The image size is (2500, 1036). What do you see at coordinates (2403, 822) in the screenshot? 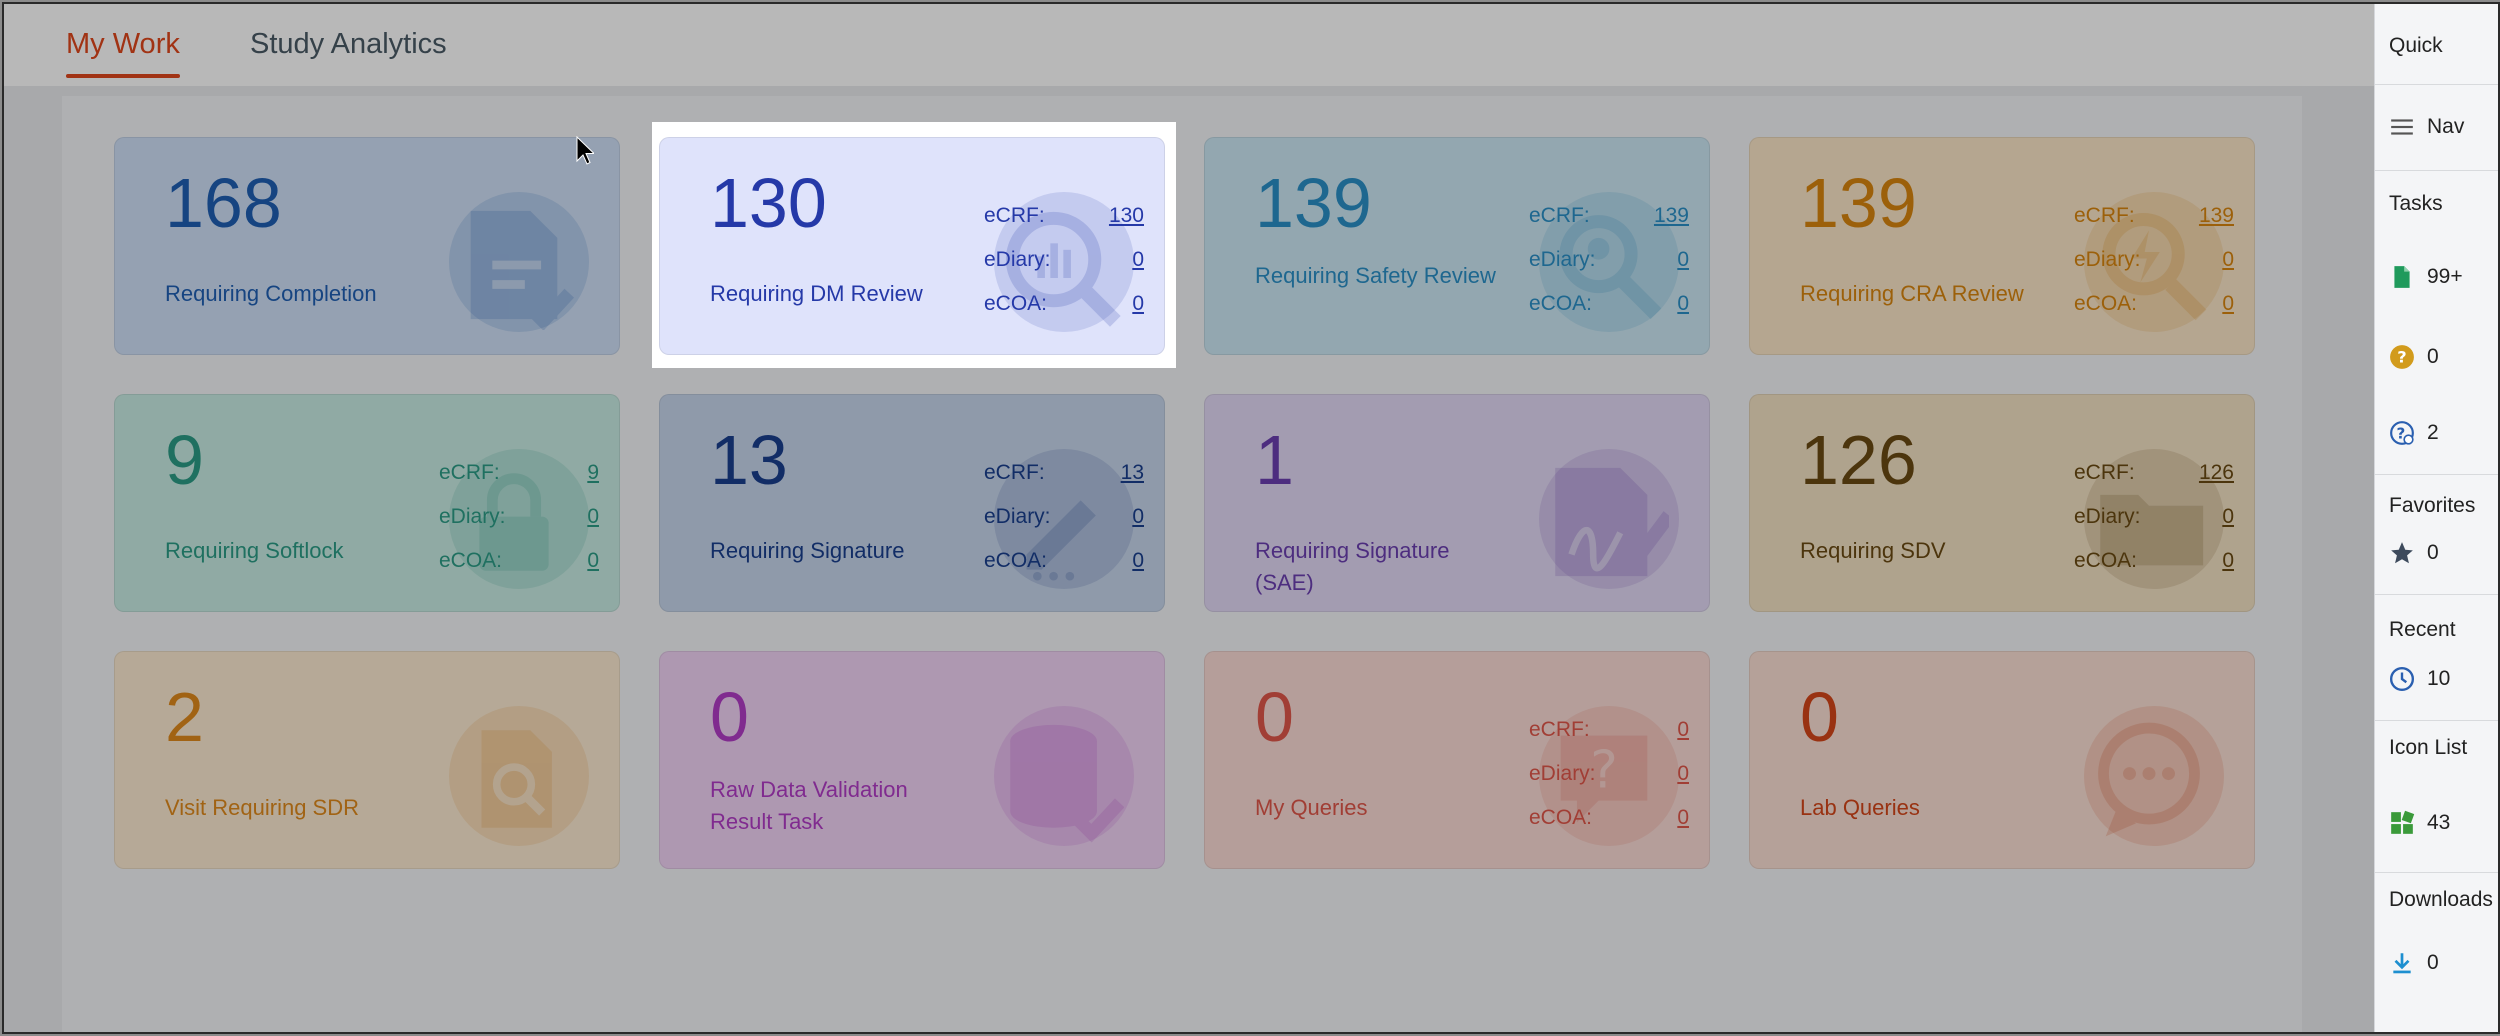
I see `grid-icon` at bounding box center [2403, 822].